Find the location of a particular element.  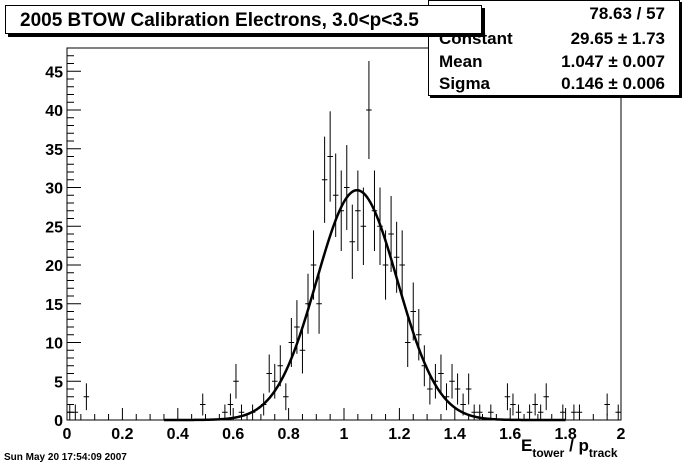

x-tick-label: 1.2 is located at coordinates (399, 434).